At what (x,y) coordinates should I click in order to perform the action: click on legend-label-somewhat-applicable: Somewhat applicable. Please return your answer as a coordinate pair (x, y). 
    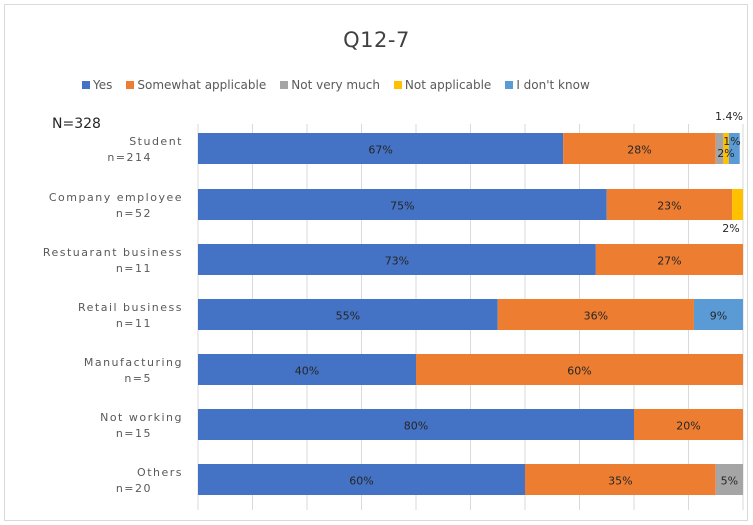
    Looking at the image, I should click on (202, 85).